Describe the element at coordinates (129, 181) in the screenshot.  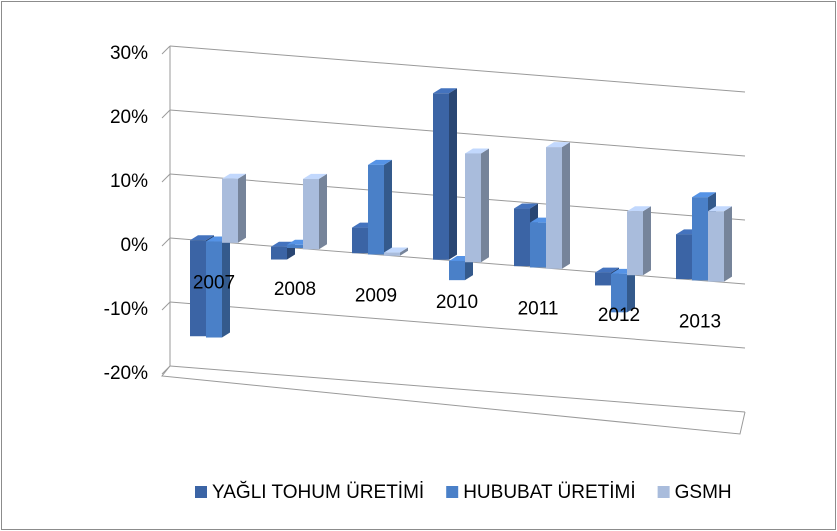
I see `y-tick-label: 10%` at that location.